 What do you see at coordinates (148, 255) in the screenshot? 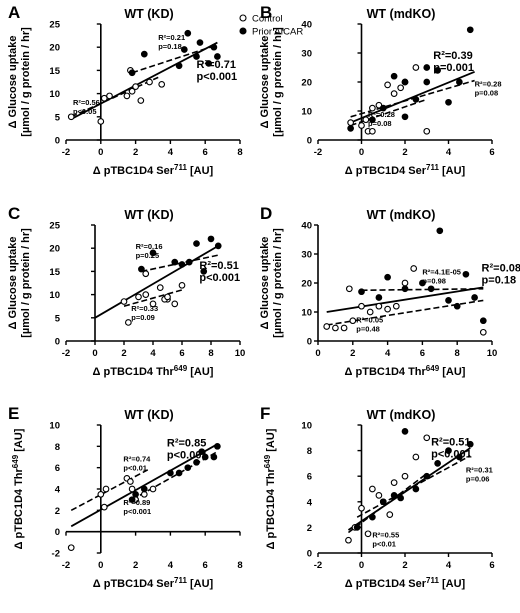
I see `stat-annotation: p=0.25` at bounding box center [148, 255].